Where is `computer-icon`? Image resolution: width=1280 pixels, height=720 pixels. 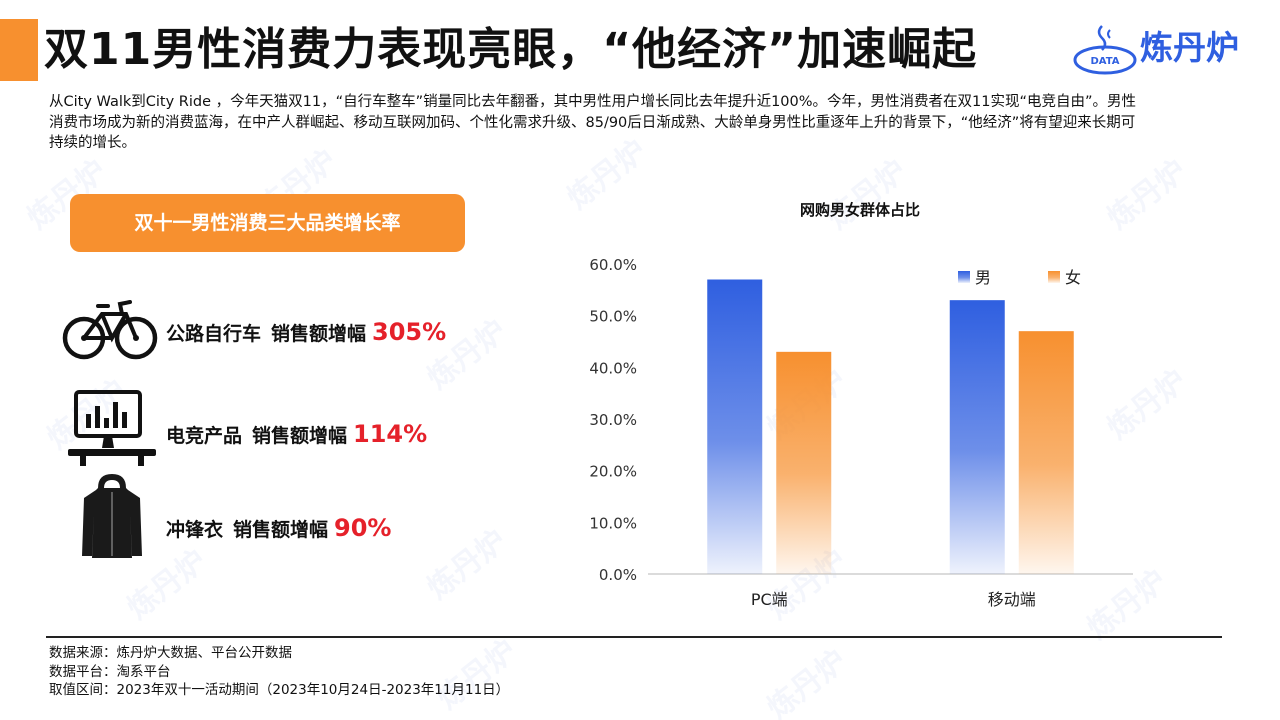
computer-icon is located at coordinates (112, 428).